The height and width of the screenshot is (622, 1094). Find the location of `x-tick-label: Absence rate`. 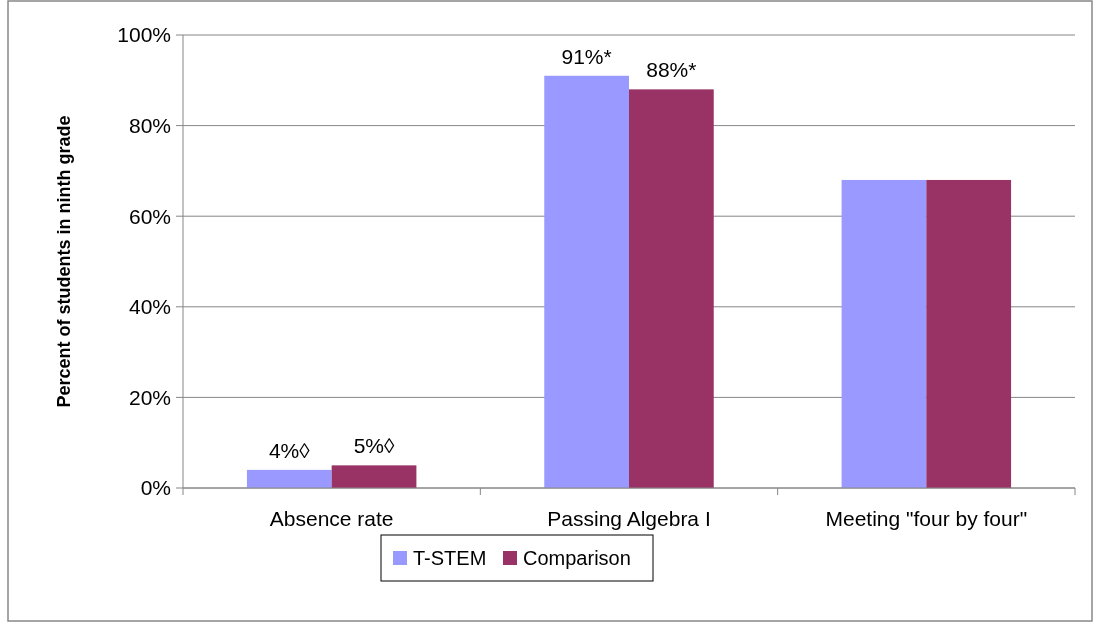

x-tick-label: Absence rate is located at coordinates (331, 518).